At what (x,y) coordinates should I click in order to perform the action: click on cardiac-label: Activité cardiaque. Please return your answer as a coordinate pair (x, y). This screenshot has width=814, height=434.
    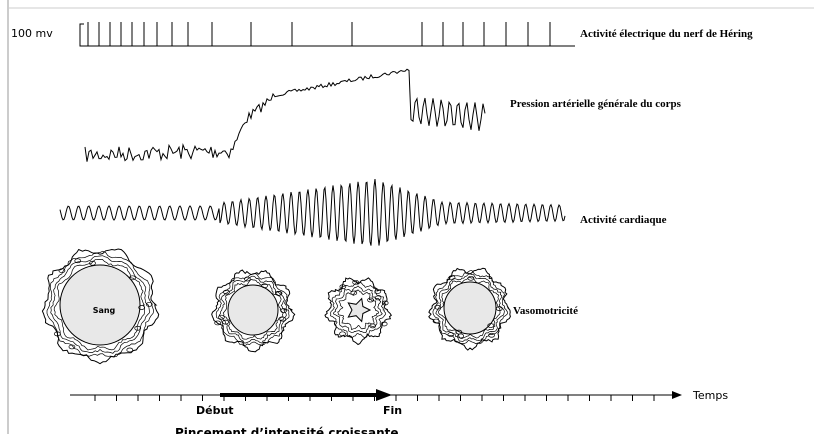
    Looking at the image, I should click on (623, 220).